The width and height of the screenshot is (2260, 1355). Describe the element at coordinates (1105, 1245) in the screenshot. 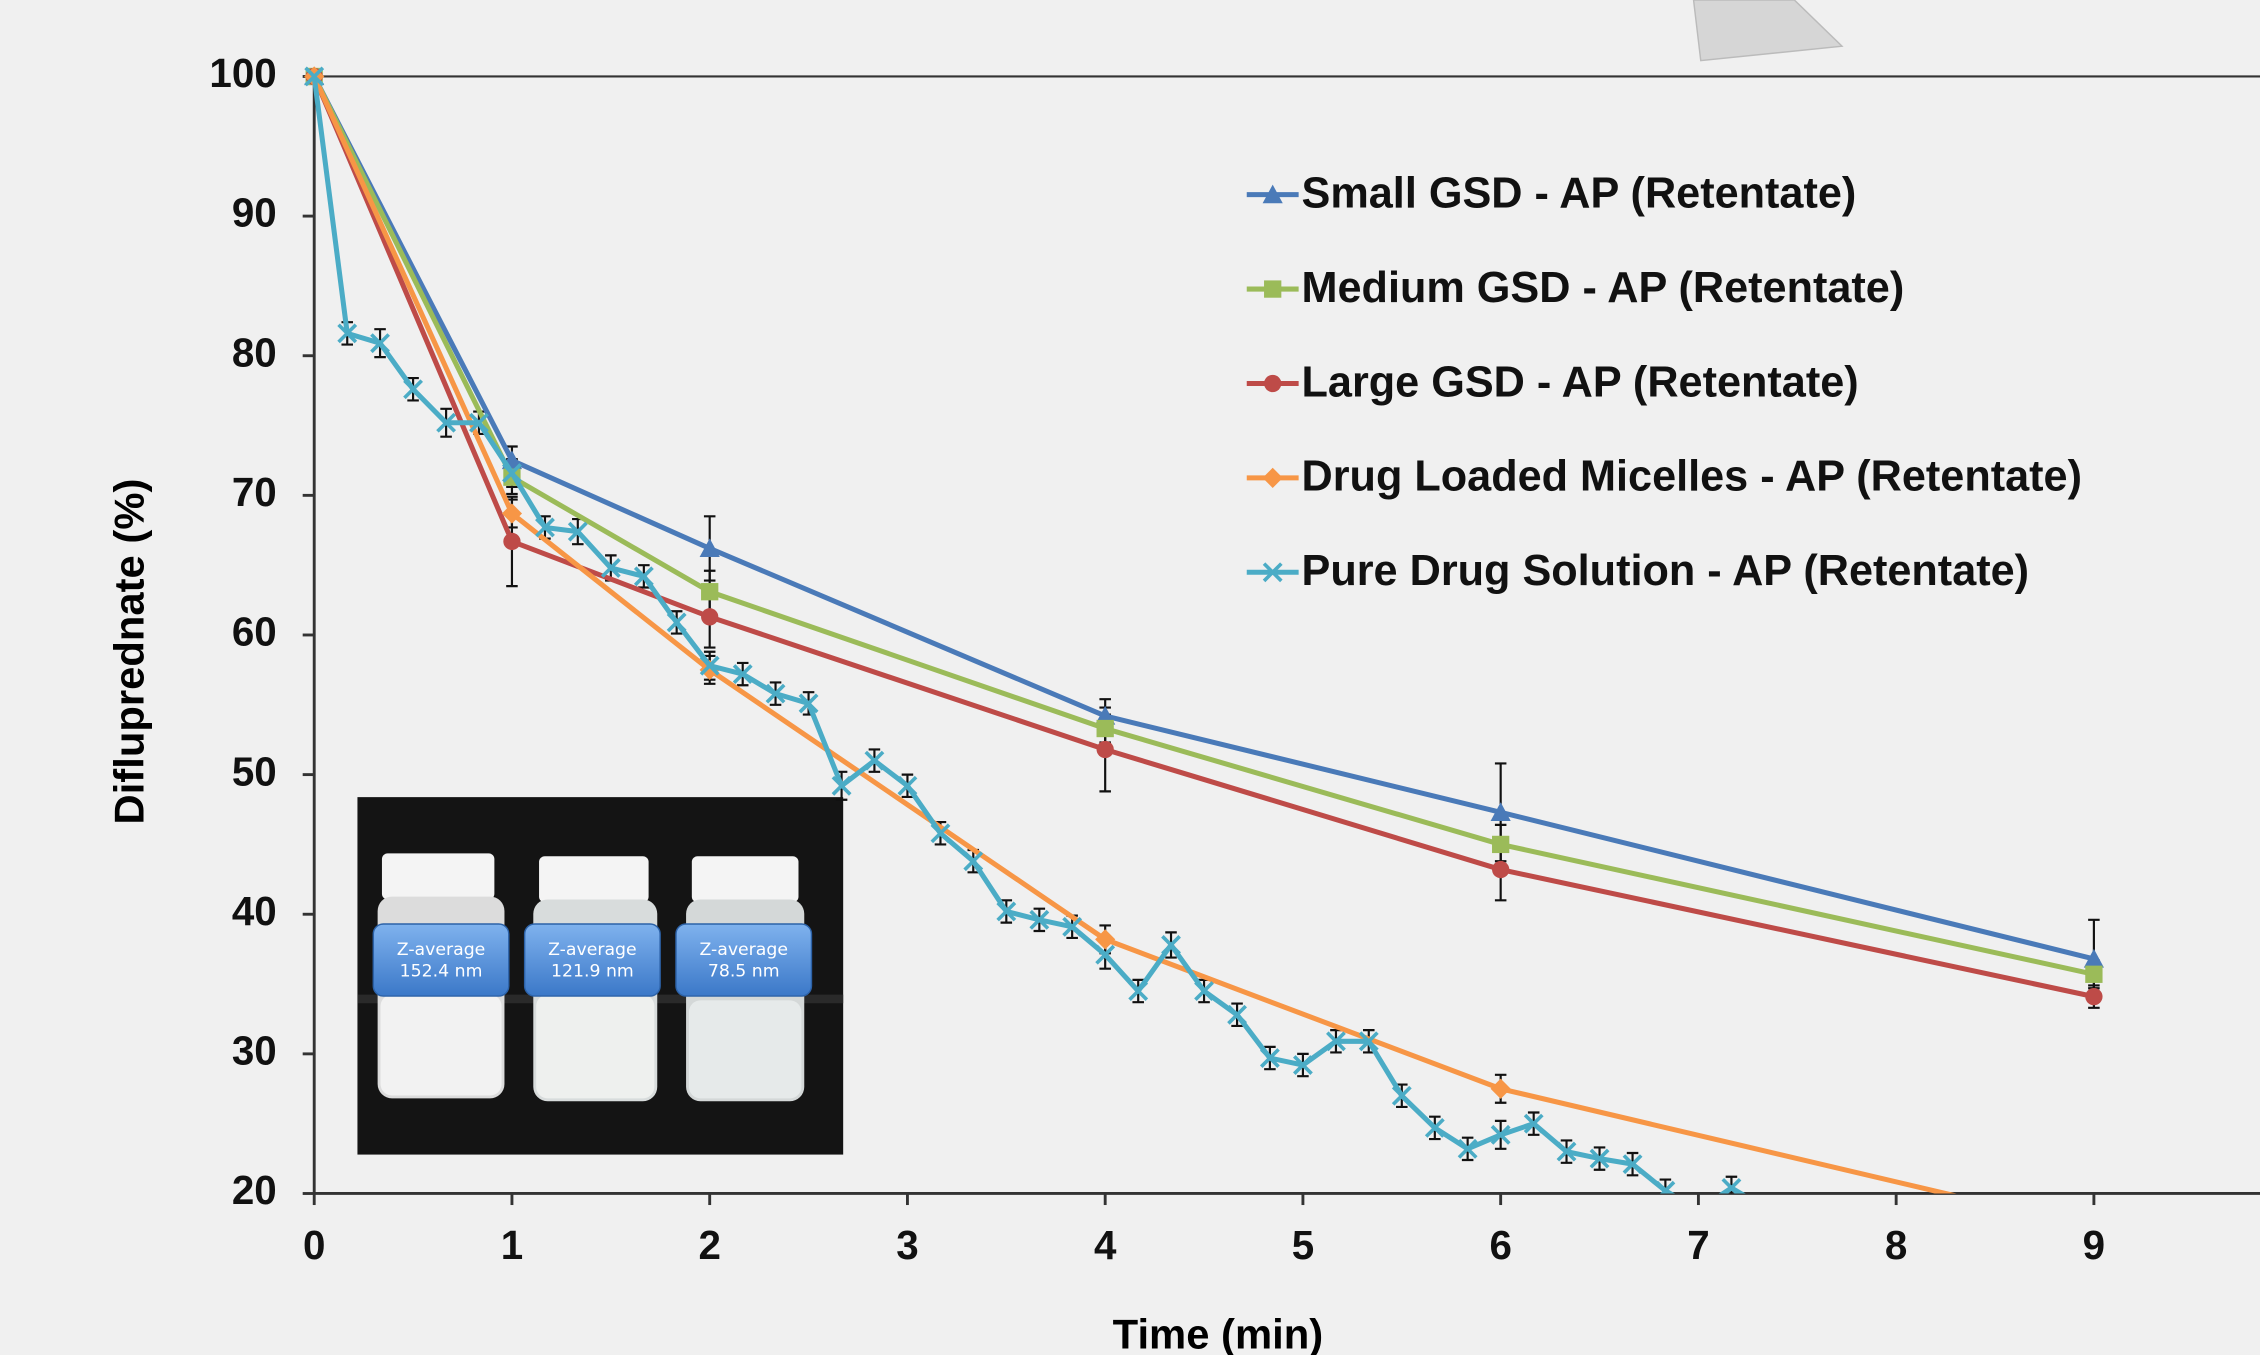

I see `x-tick-label: 4` at that location.